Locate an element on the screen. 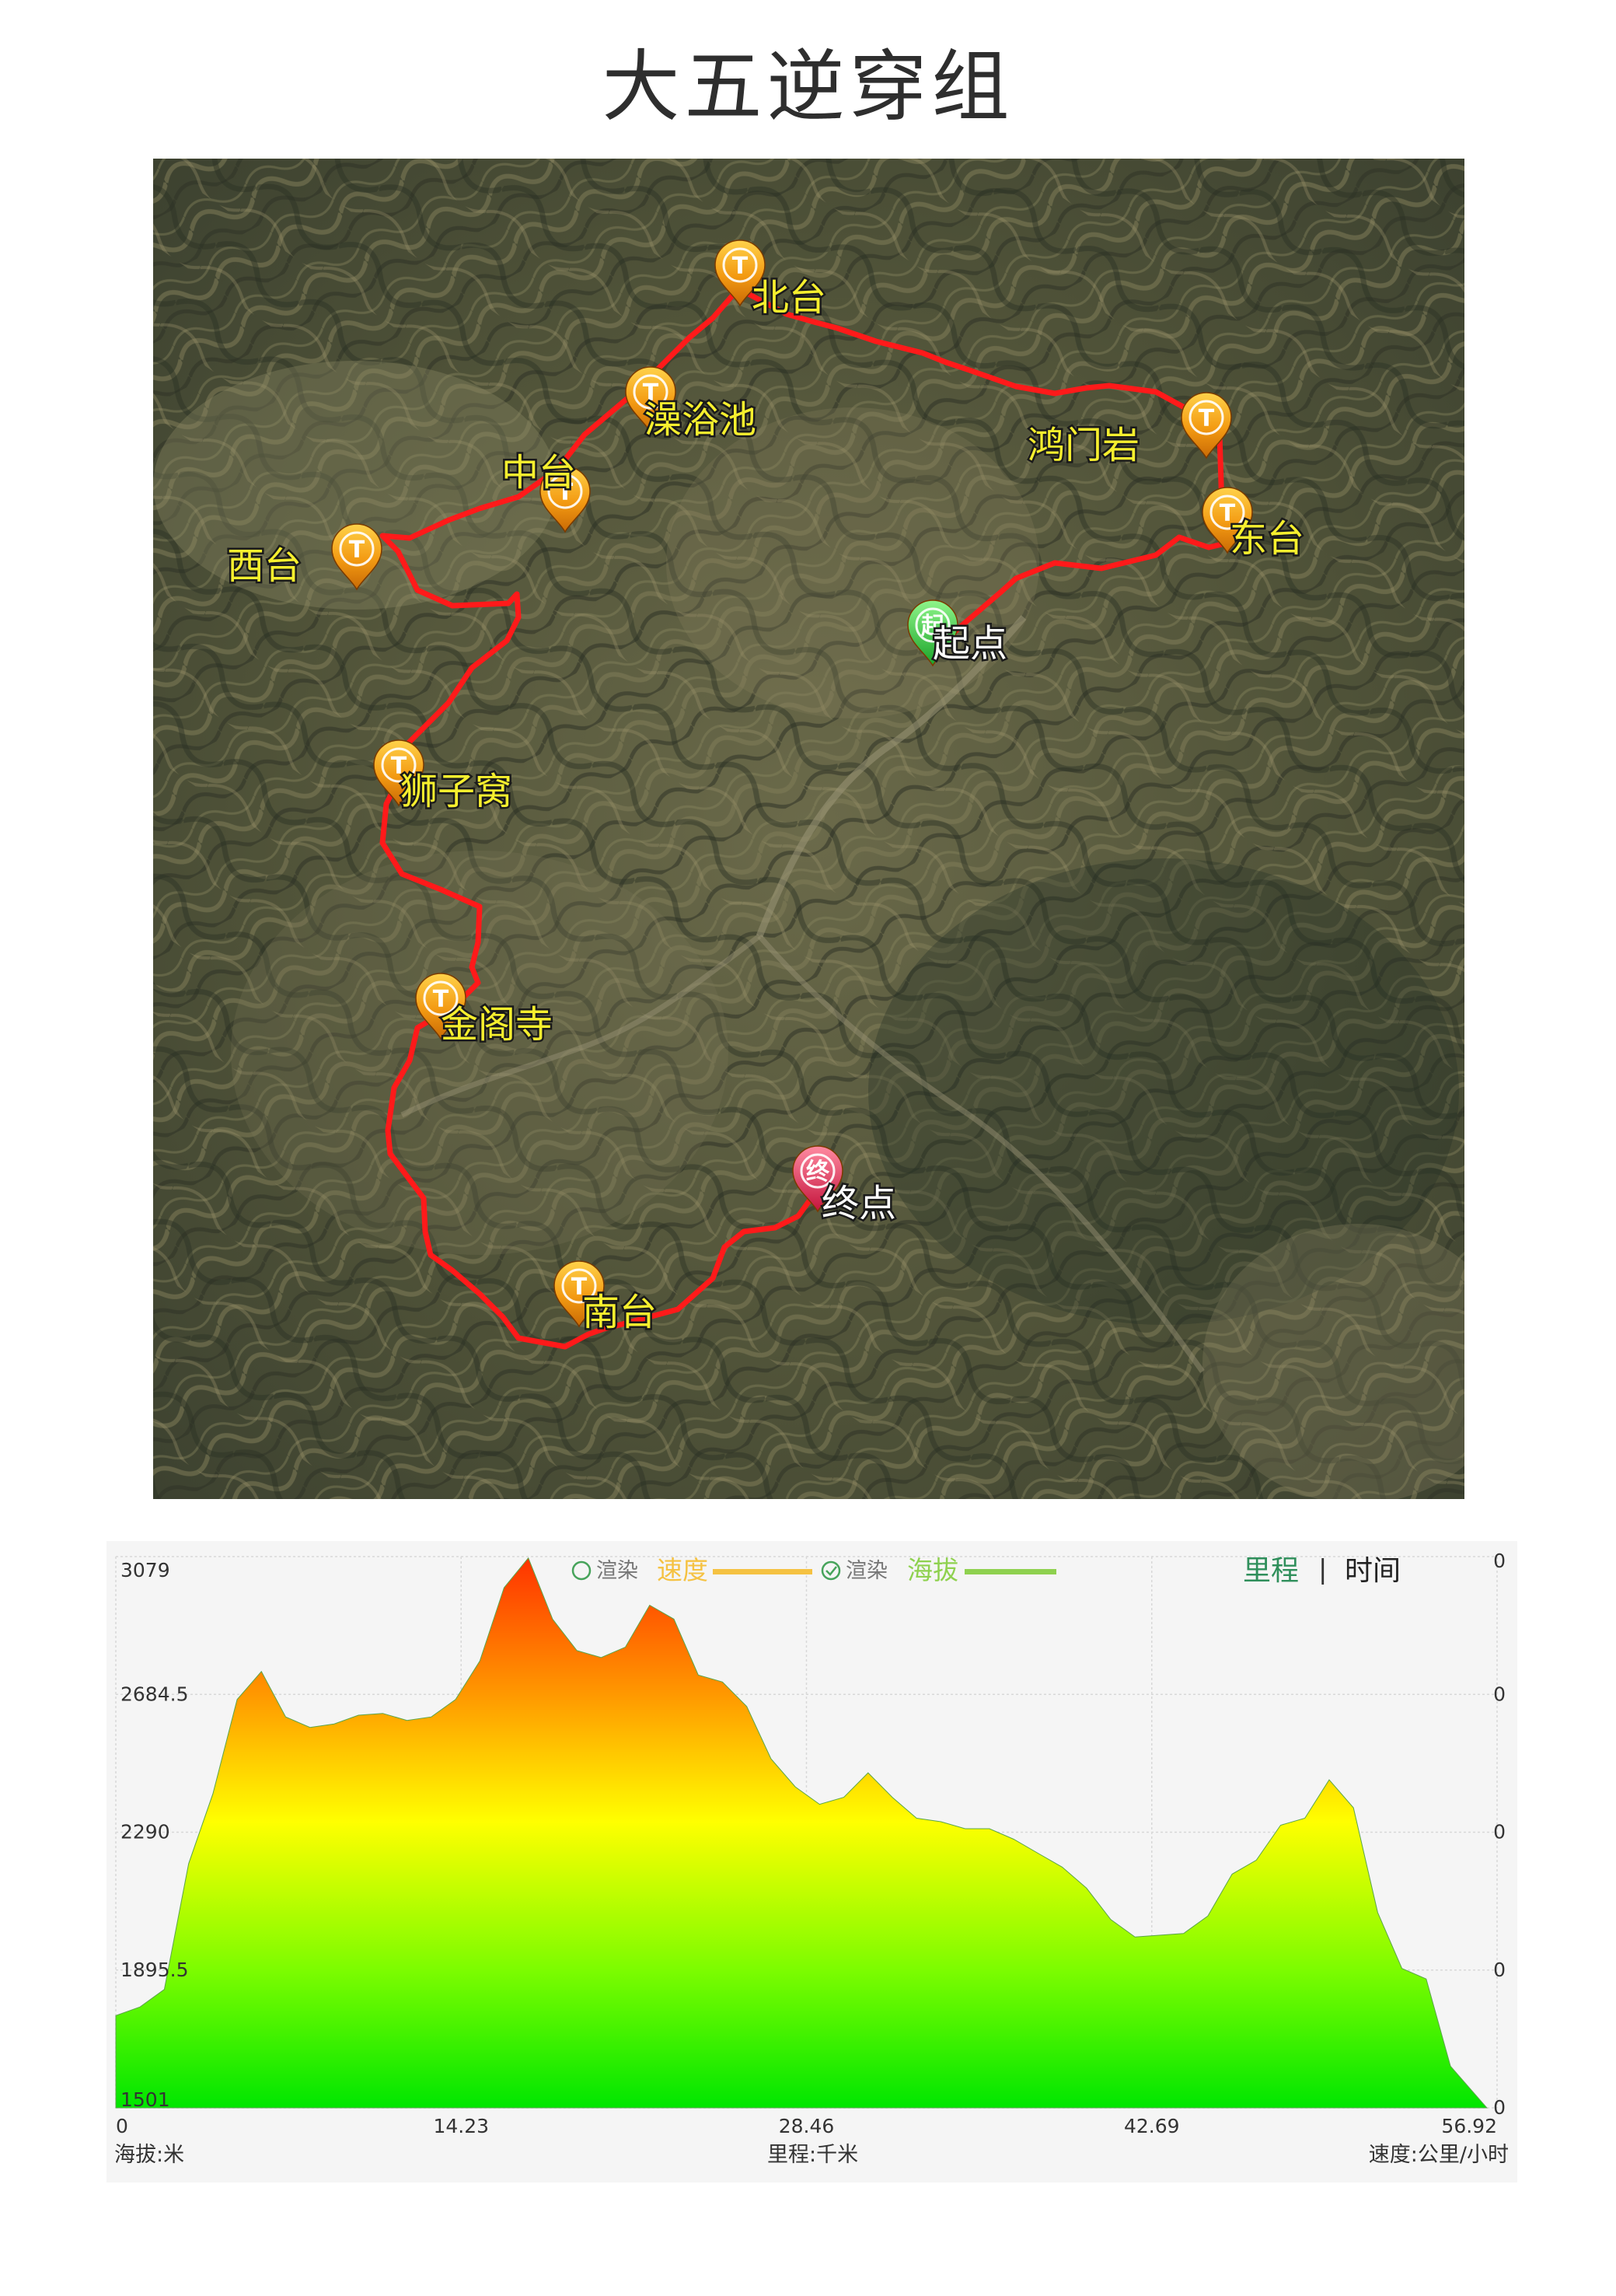 The height and width of the screenshot is (2296, 1616). waypoint-label: 鸿门岩 is located at coordinates (1084, 445).